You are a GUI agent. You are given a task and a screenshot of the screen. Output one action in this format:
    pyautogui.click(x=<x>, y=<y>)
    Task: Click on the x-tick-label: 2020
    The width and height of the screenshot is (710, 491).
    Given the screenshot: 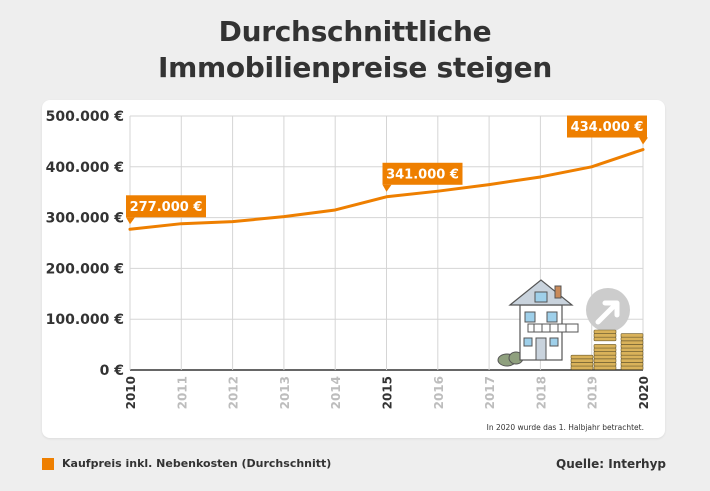 What is the action you would take?
    pyautogui.click(x=644, y=392)
    